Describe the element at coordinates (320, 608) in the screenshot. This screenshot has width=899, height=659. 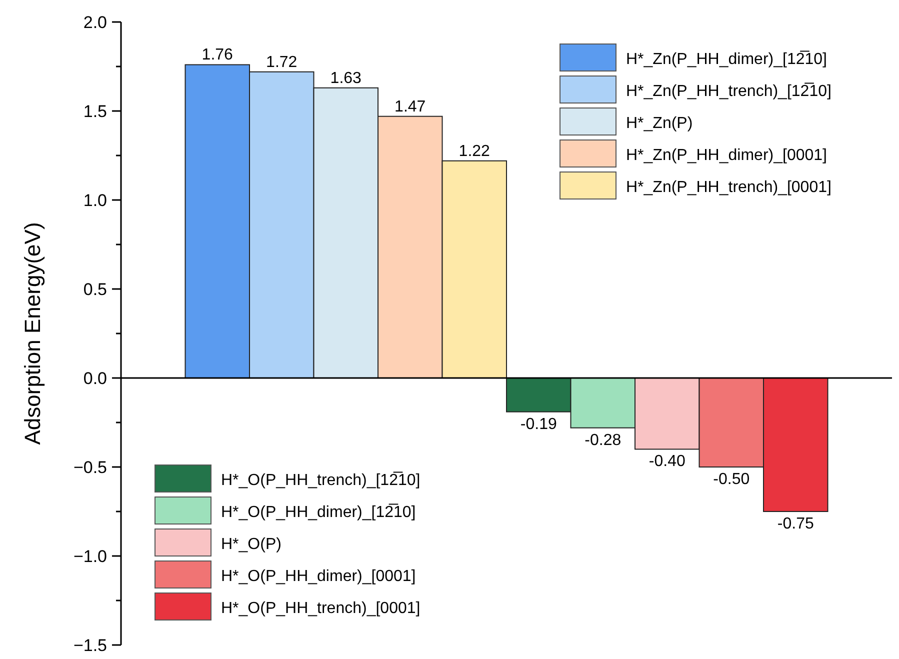
I see `legend-label: H*_O(P_HH_trench)_[0001]` at that location.